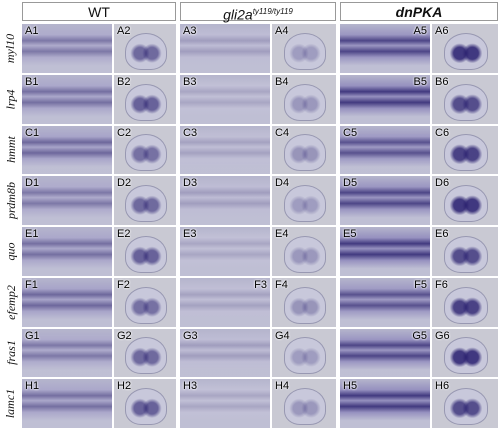 This screenshot has height=430, width=500. What do you see at coordinates (260, 284) in the screenshot?
I see `panel-label: F3` at bounding box center [260, 284].